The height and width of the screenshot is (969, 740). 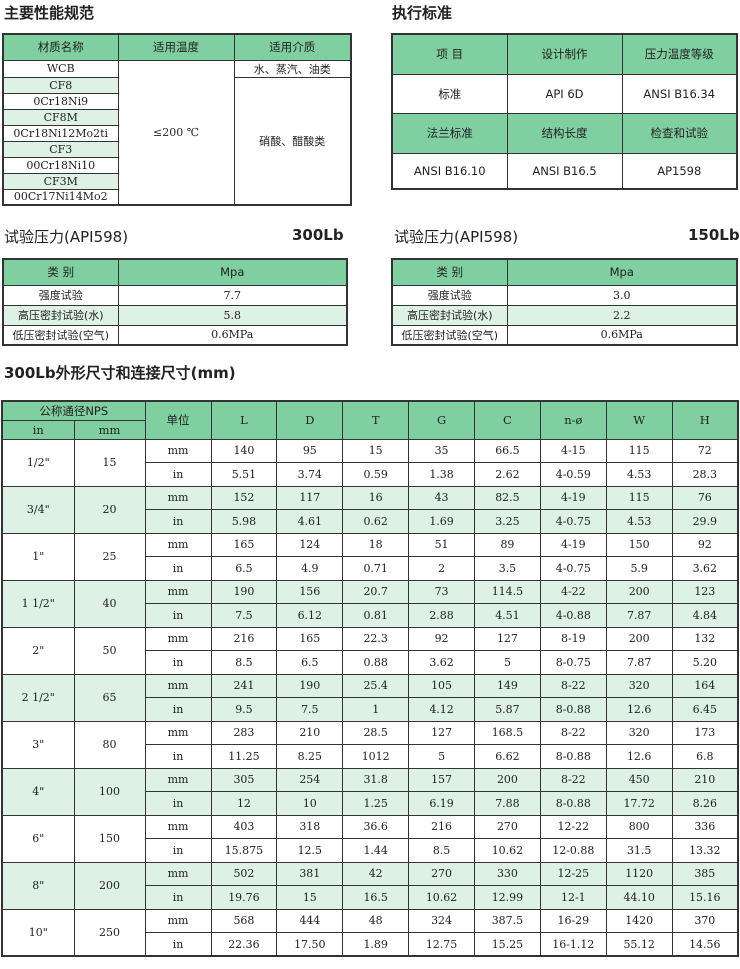 What do you see at coordinates (564, 94) in the screenshot?
I see `standard-cell: API 6D` at bounding box center [564, 94].